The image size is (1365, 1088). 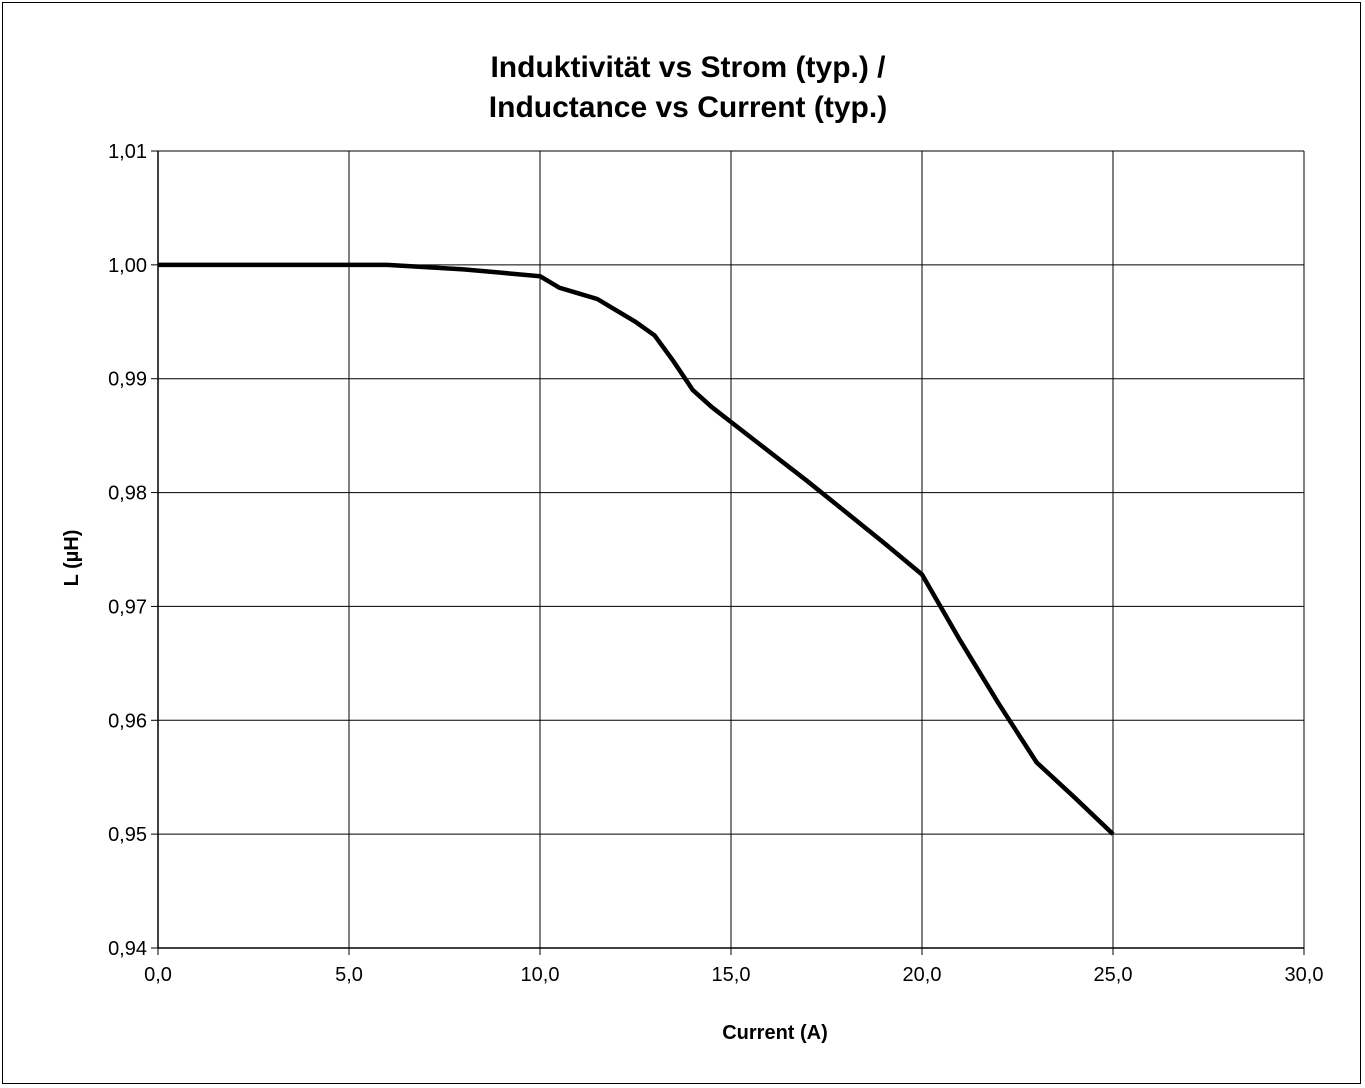 I want to click on y-tick-label: 0,96, so click(x=127, y=721).